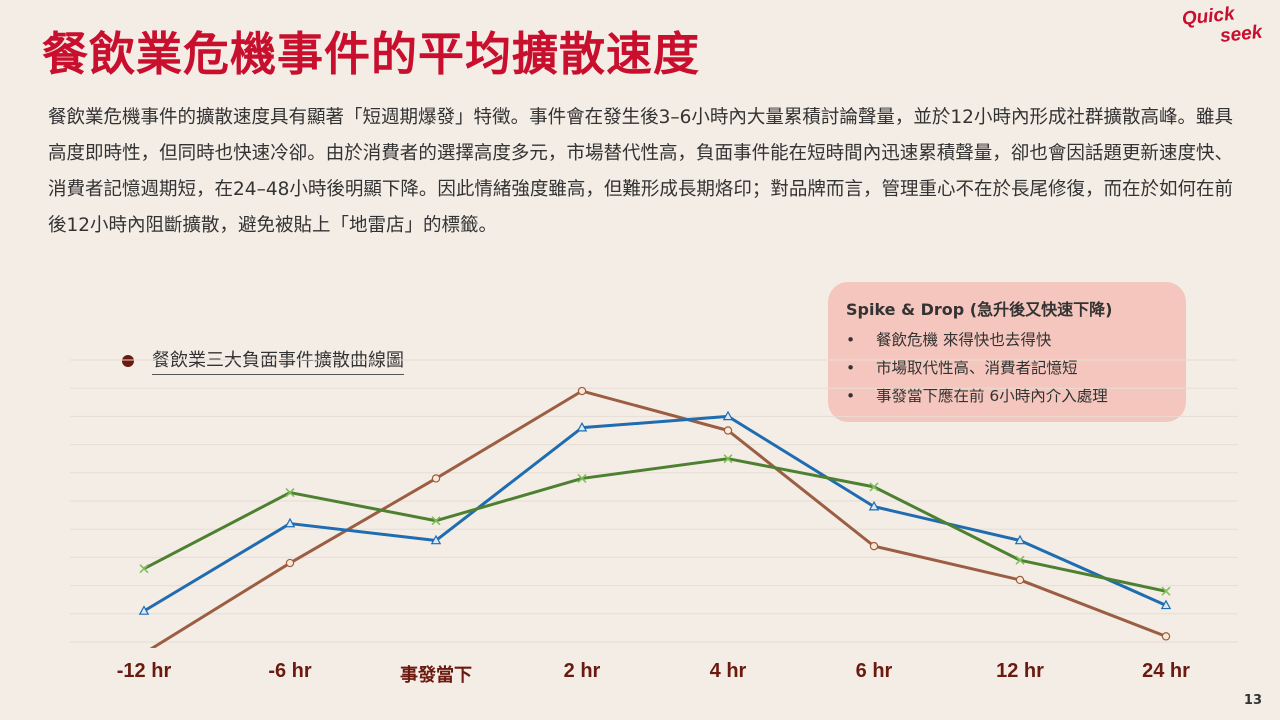  Describe the element at coordinates (144, 671) in the screenshot. I see `x-tick-label: -12 hr` at that location.